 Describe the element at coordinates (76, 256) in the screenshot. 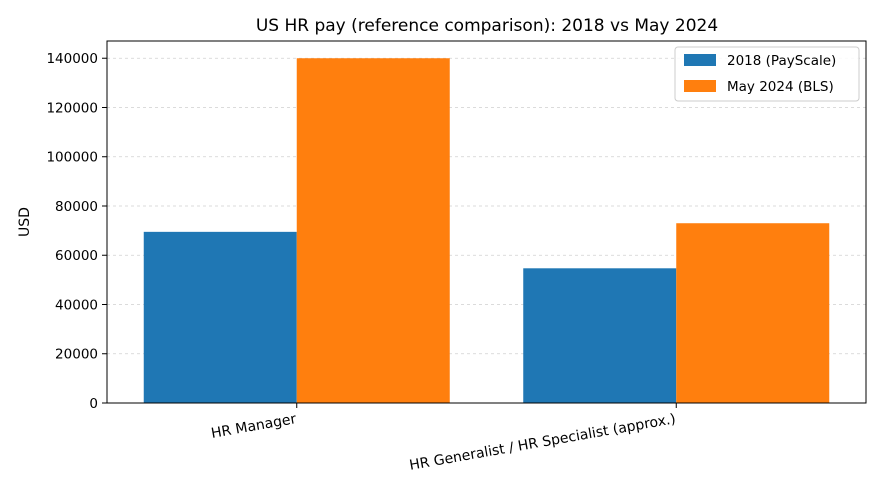

I see `y-tick-label: 60000` at that location.